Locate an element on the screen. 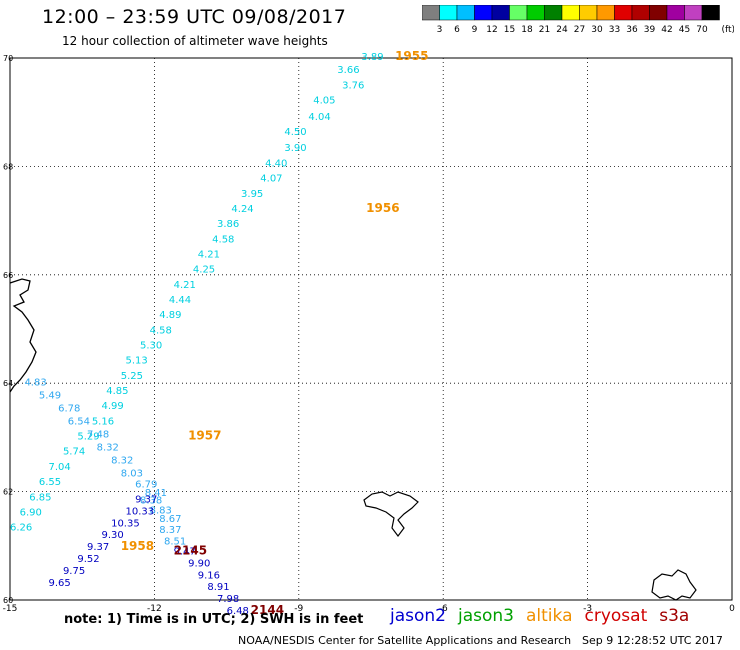 The width and height of the screenshot is (740, 650). wave-height-label: 5.30 is located at coordinates (151, 346).